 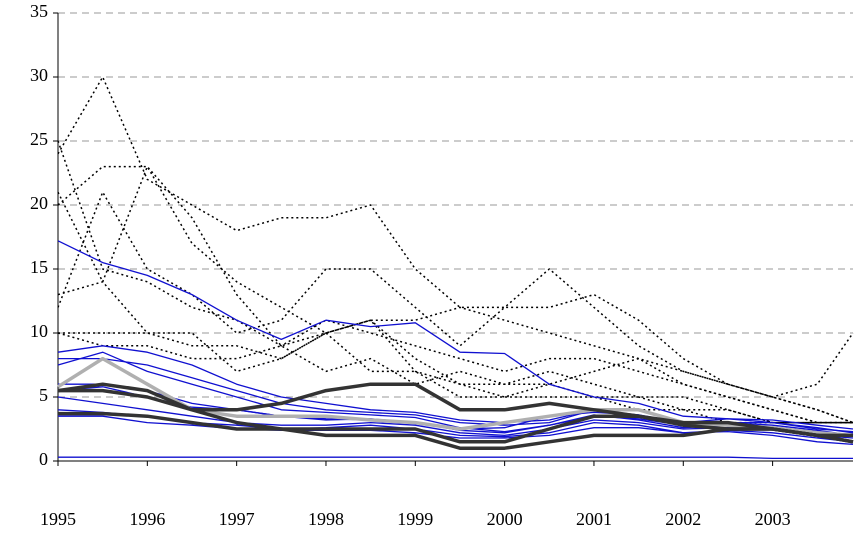 I want to click on y-tick-label: 25, so click(x=39, y=139).